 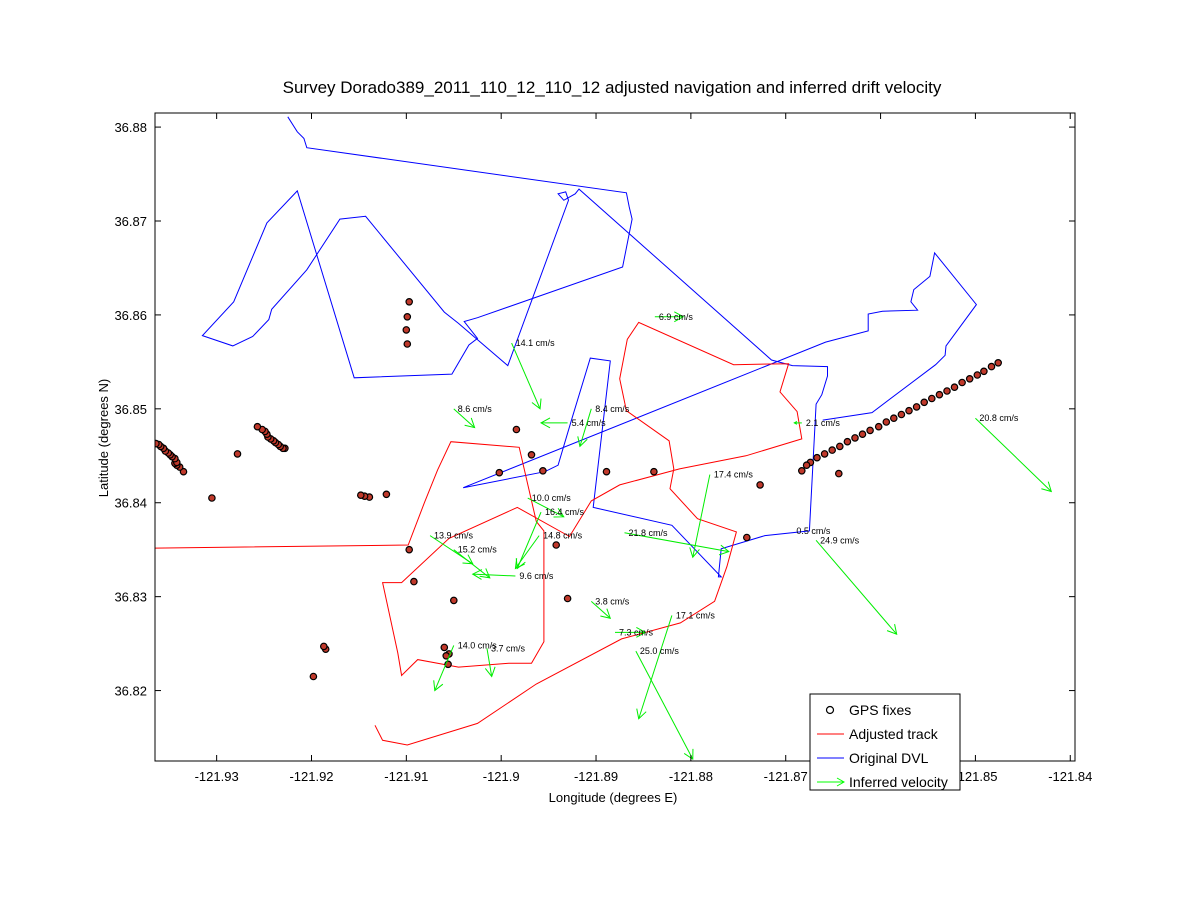 What do you see at coordinates (103, 438) in the screenshot?
I see `y-axis-label: Latitude (degrees N)` at bounding box center [103, 438].